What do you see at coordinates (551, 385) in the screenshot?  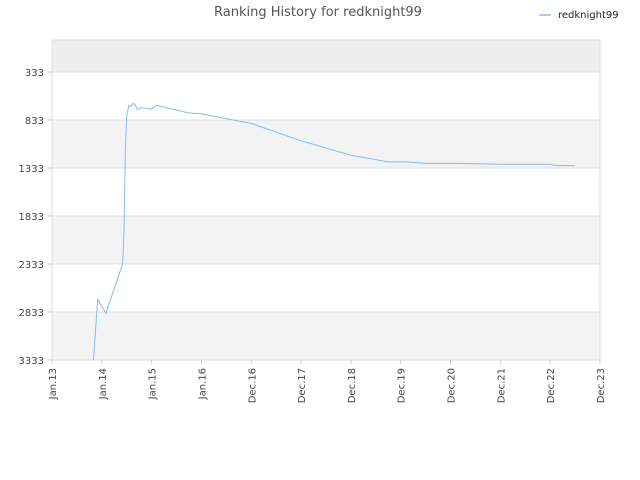 I see `x-tick-label: Dec.22` at bounding box center [551, 385].